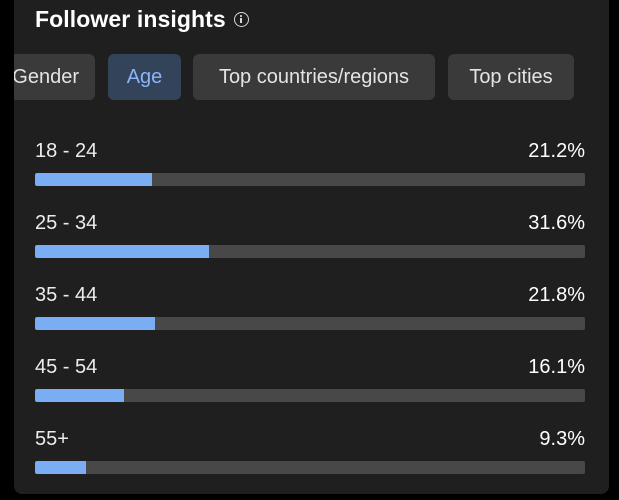 The width and height of the screenshot is (619, 500). Describe the element at coordinates (66, 223) in the screenshot. I see `age-range-label: 25 - 34` at that location.